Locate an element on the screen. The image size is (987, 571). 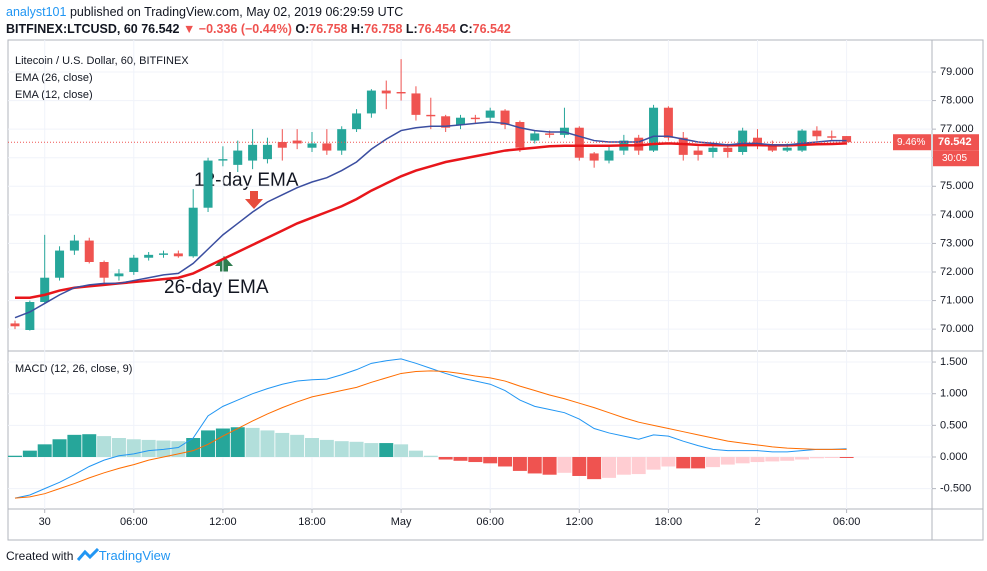
y-tick-label: 70.000 is located at coordinates (957, 329).